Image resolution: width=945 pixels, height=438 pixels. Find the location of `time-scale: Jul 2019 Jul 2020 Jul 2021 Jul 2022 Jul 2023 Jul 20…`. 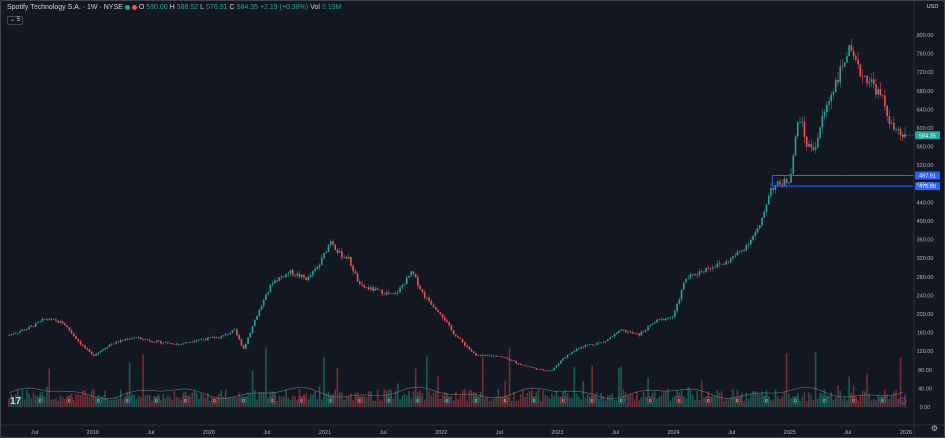

time-scale: Jul 2019 Jul 2020 Jul 2021 Jul 2022 Jul 2023 Jul 20… is located at coordinates (473, 430).